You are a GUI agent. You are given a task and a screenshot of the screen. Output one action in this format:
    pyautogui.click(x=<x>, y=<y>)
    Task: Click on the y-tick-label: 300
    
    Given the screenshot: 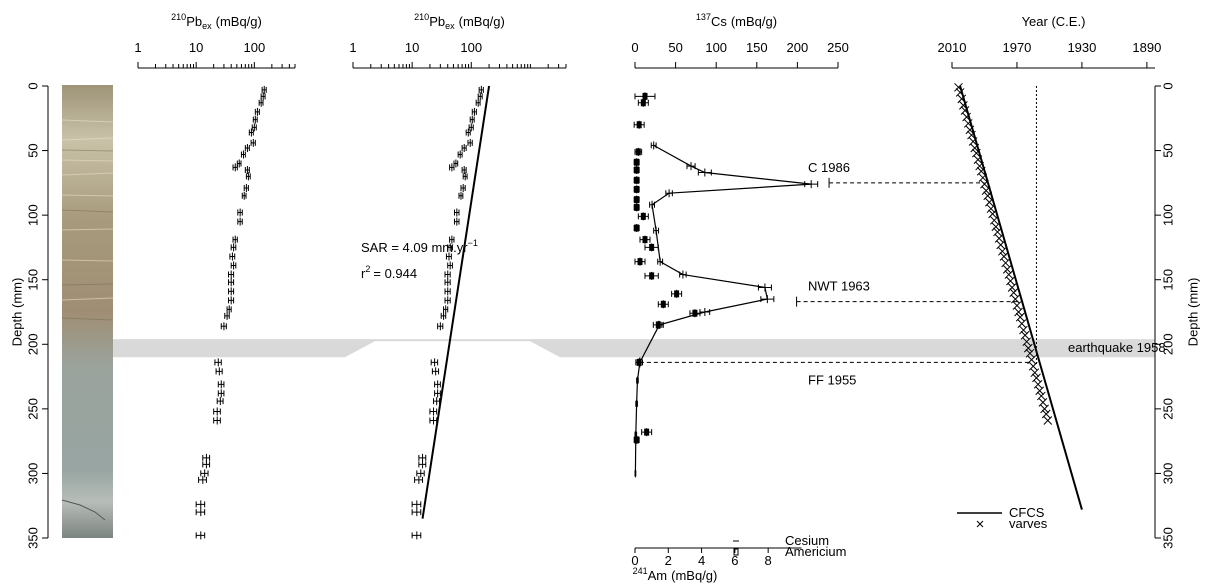 What is the action you would take?
    pyautogui.click(x=1167, y=474)
    